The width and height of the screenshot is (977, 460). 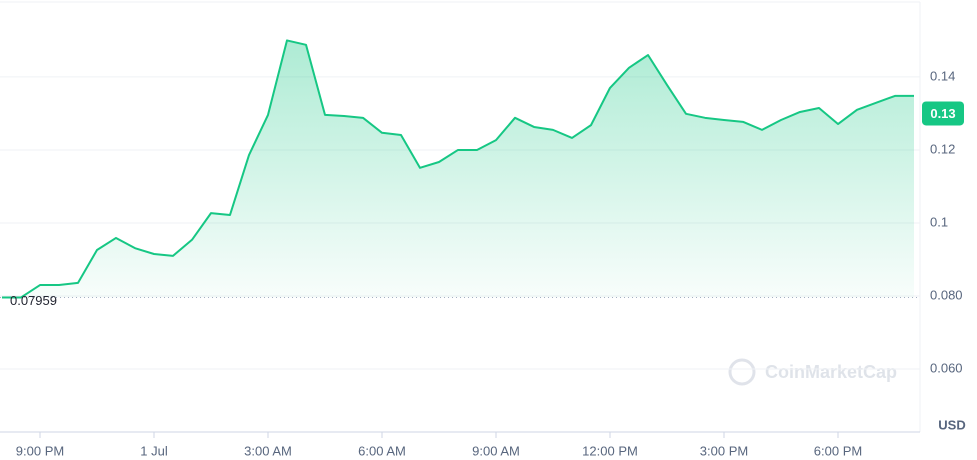 I want to click on x-tick-label: 9:00 PM, so click(x=40, y=450).